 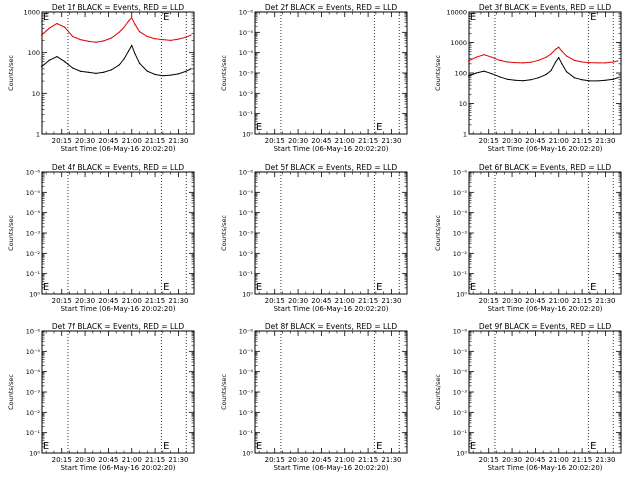 I want to click on panel-title: Det 3f BLACK = Events, RED = LLD, so click(x=545, y=7).